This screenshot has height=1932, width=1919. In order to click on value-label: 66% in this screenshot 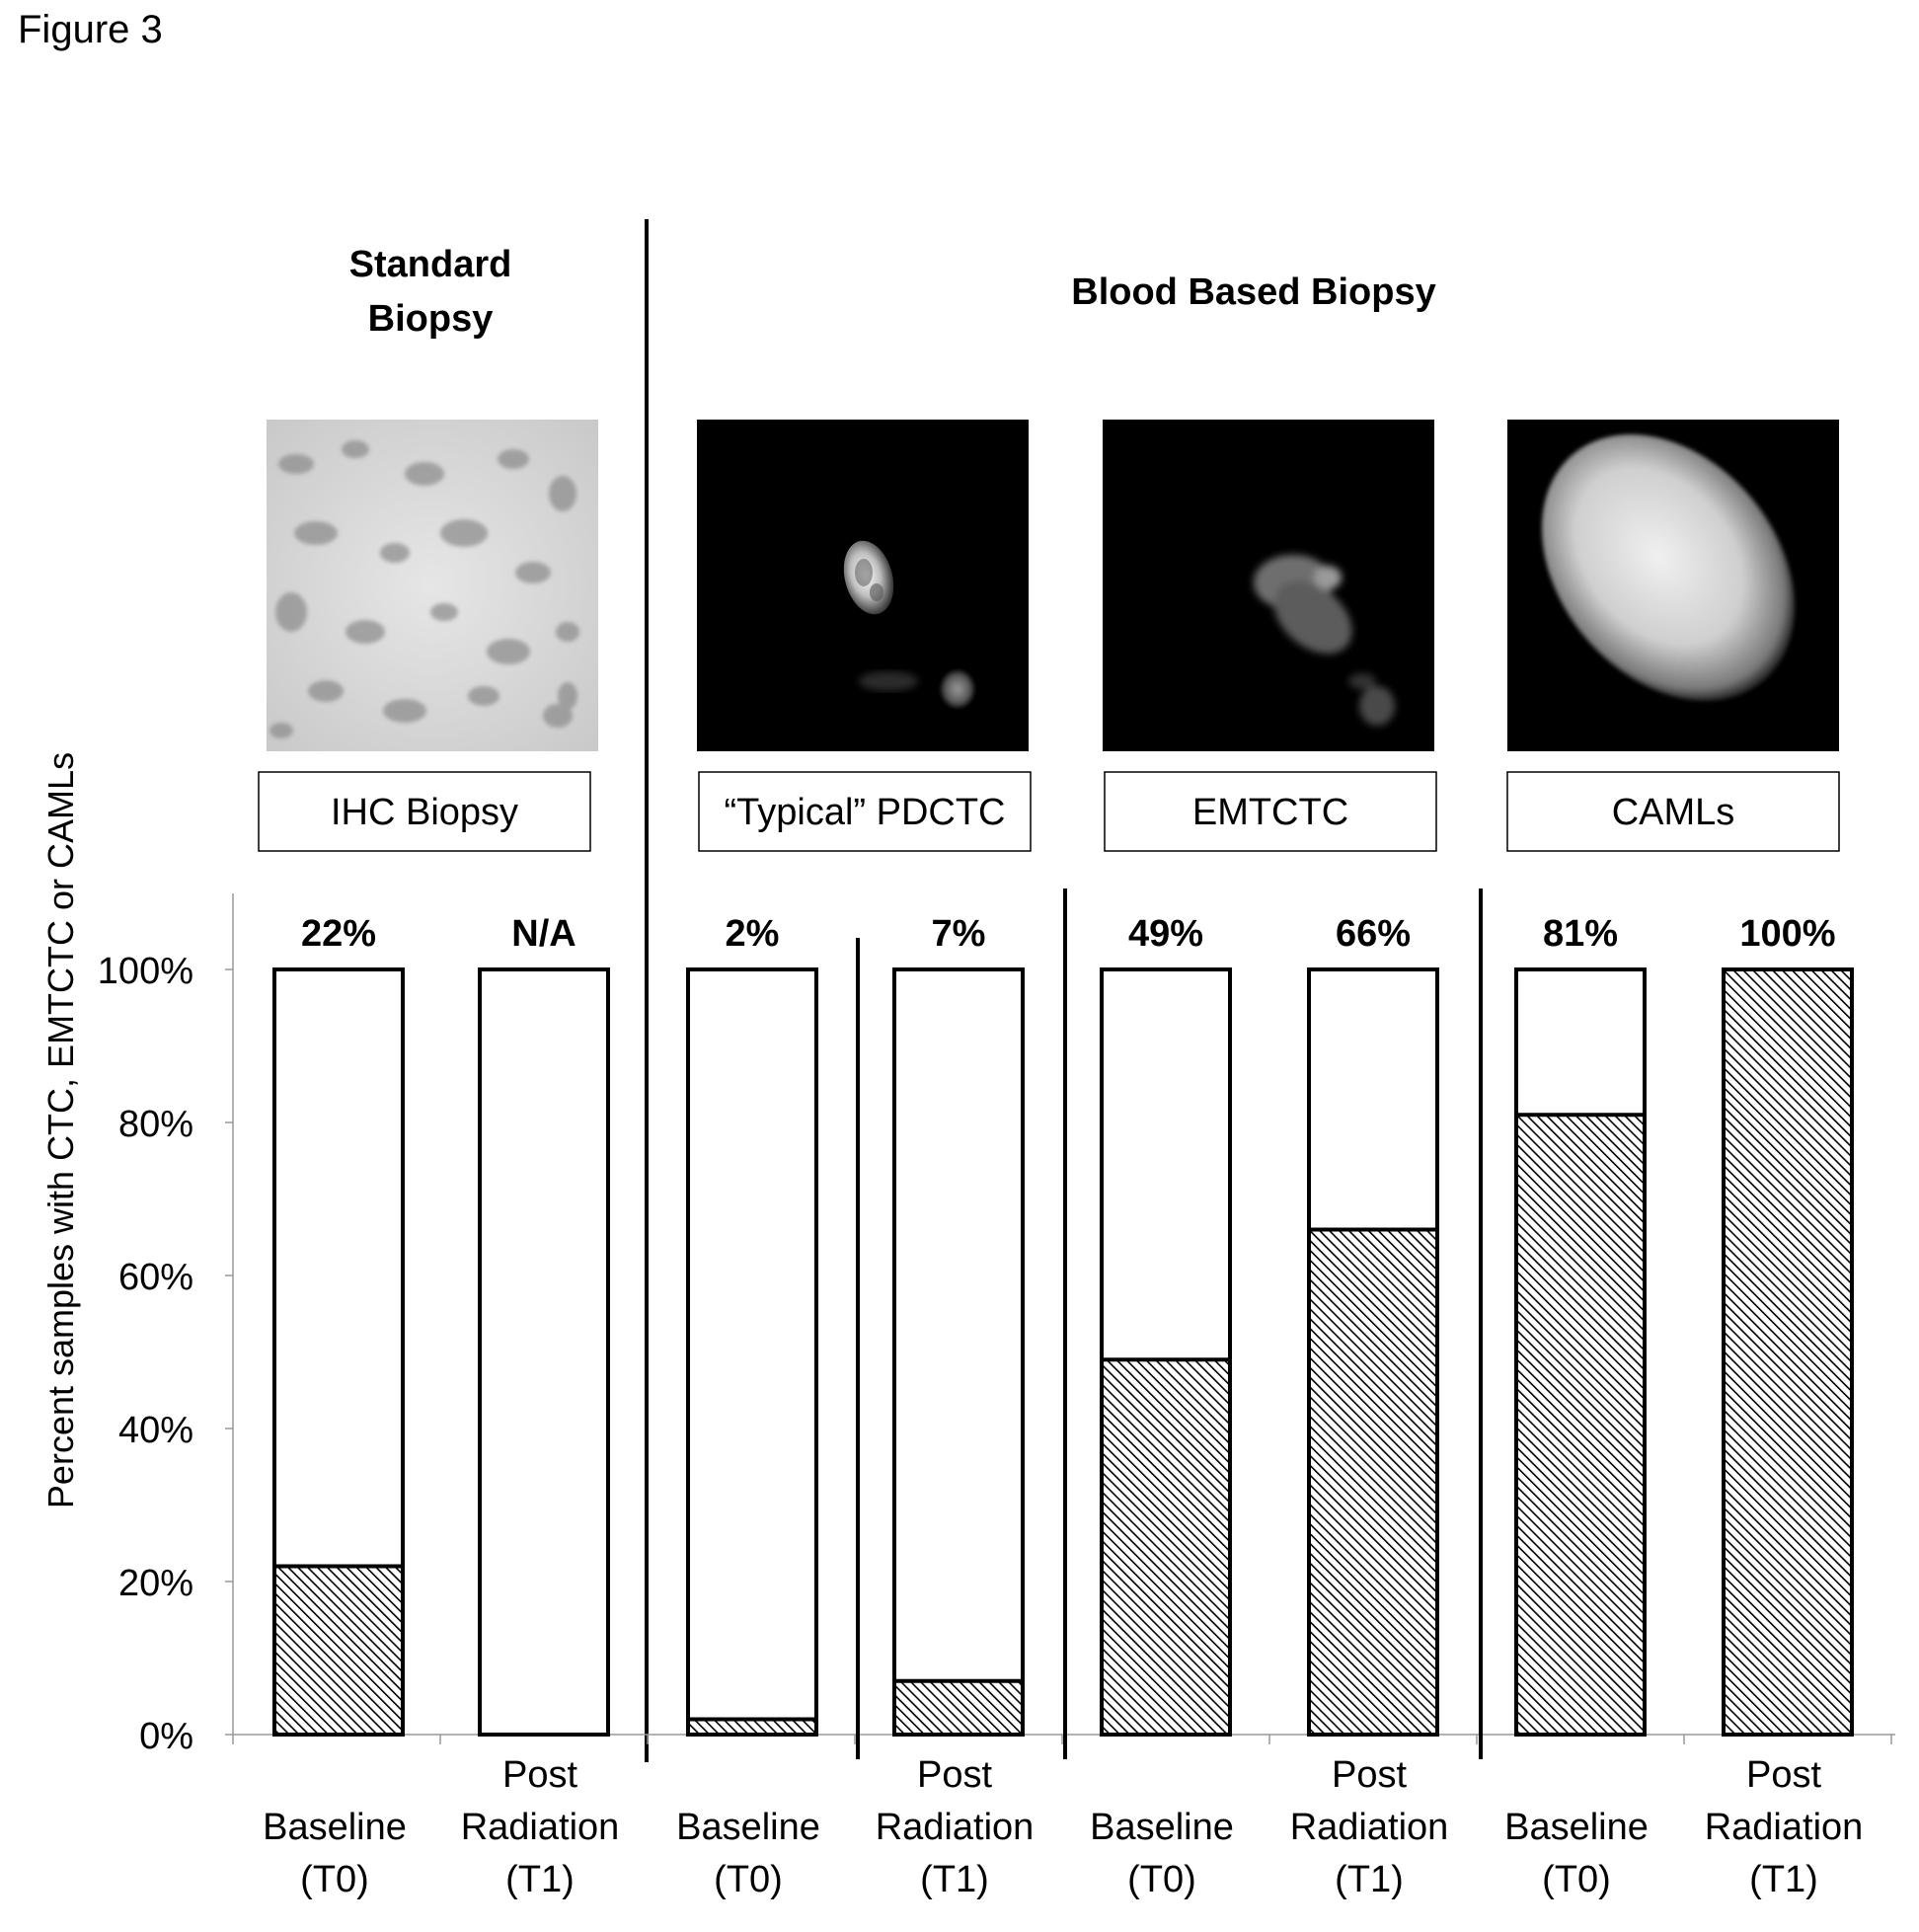, I will do `click(1373, 934)`.